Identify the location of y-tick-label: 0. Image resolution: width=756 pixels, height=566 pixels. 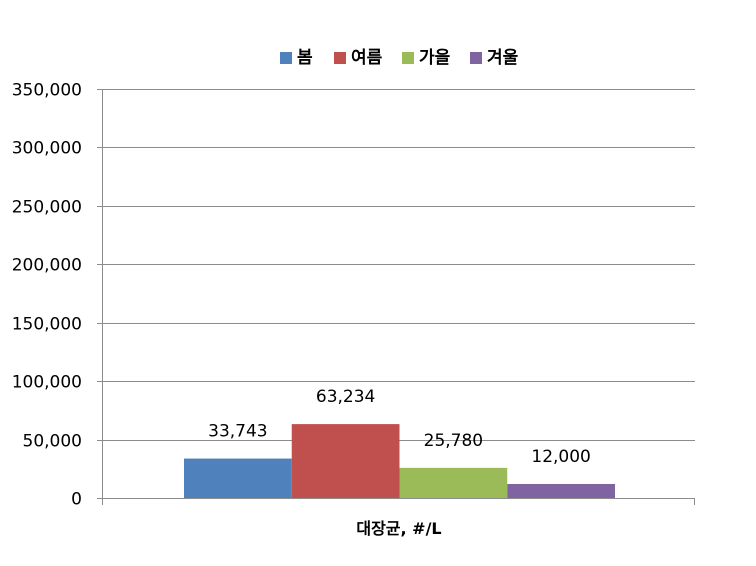
(76, 500).